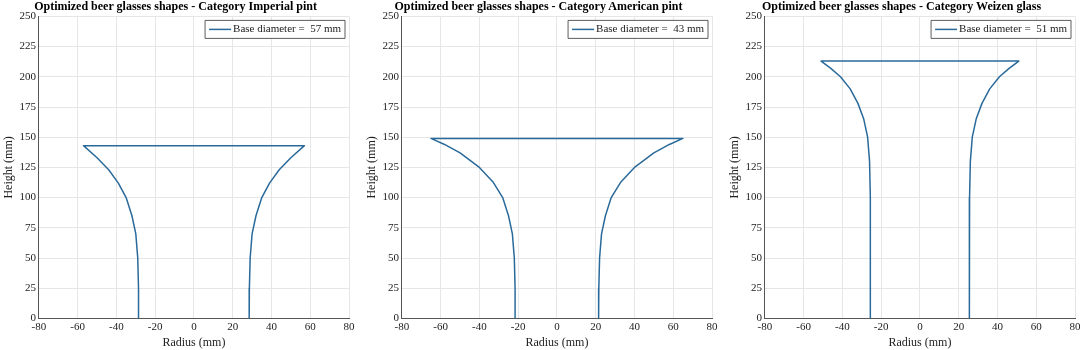  Describe the element at coordinates (1013, 28) in the screenshot. I see `legend-label: Base diameter = 51 mm` at that location.